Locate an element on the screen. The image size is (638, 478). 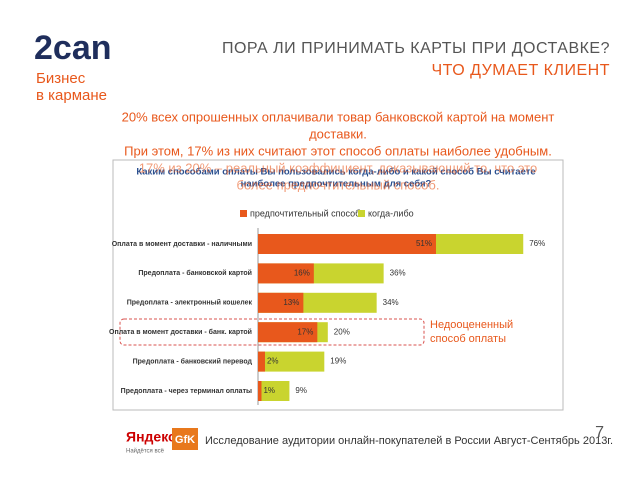
category-label: Предоплата - через терминал оплаты is located at coordinates (186, 391).